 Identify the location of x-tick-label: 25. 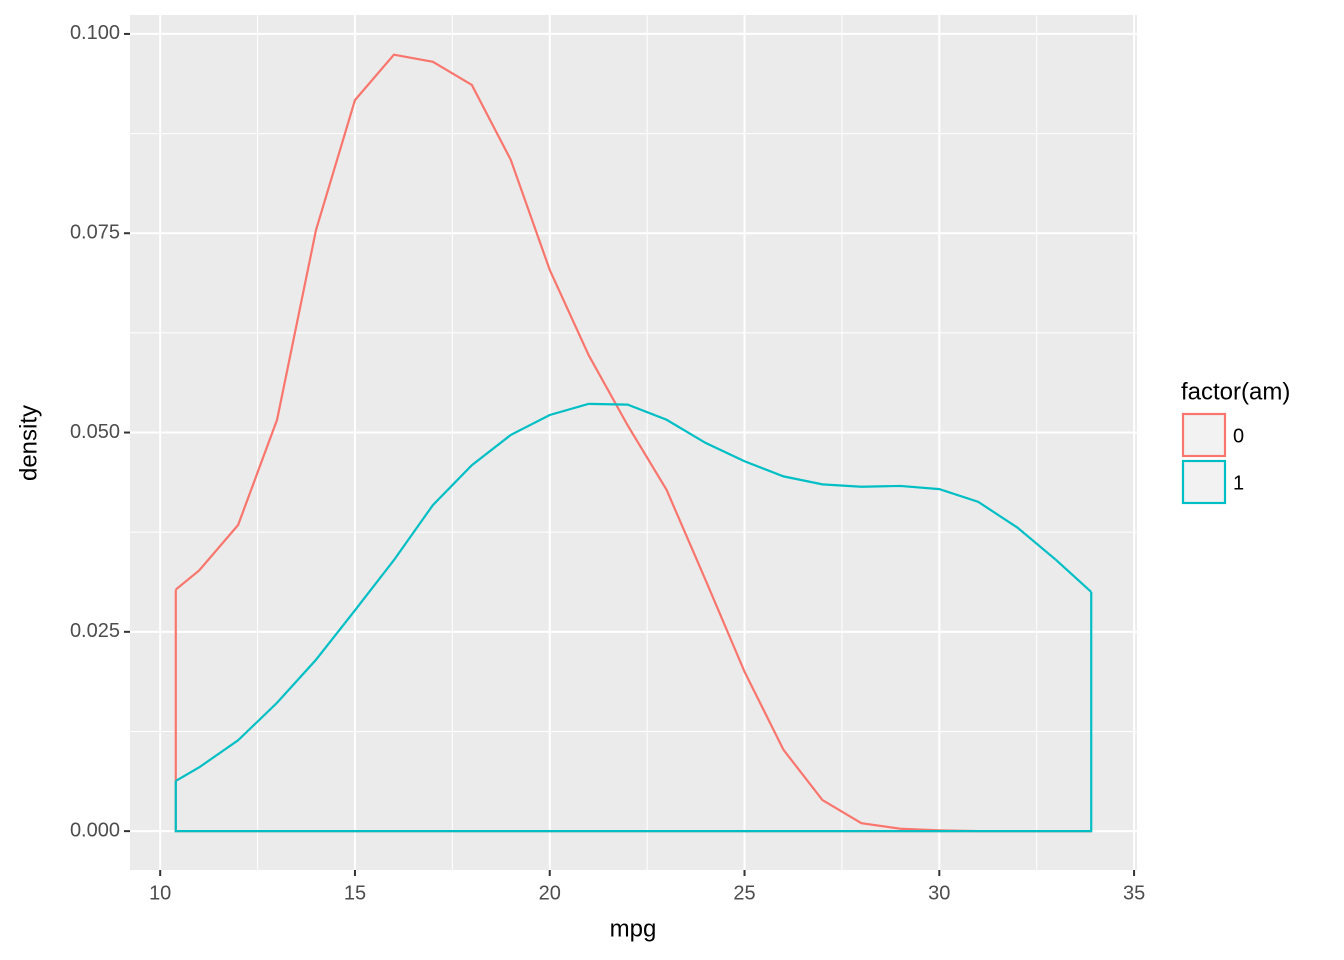
(744, 893).